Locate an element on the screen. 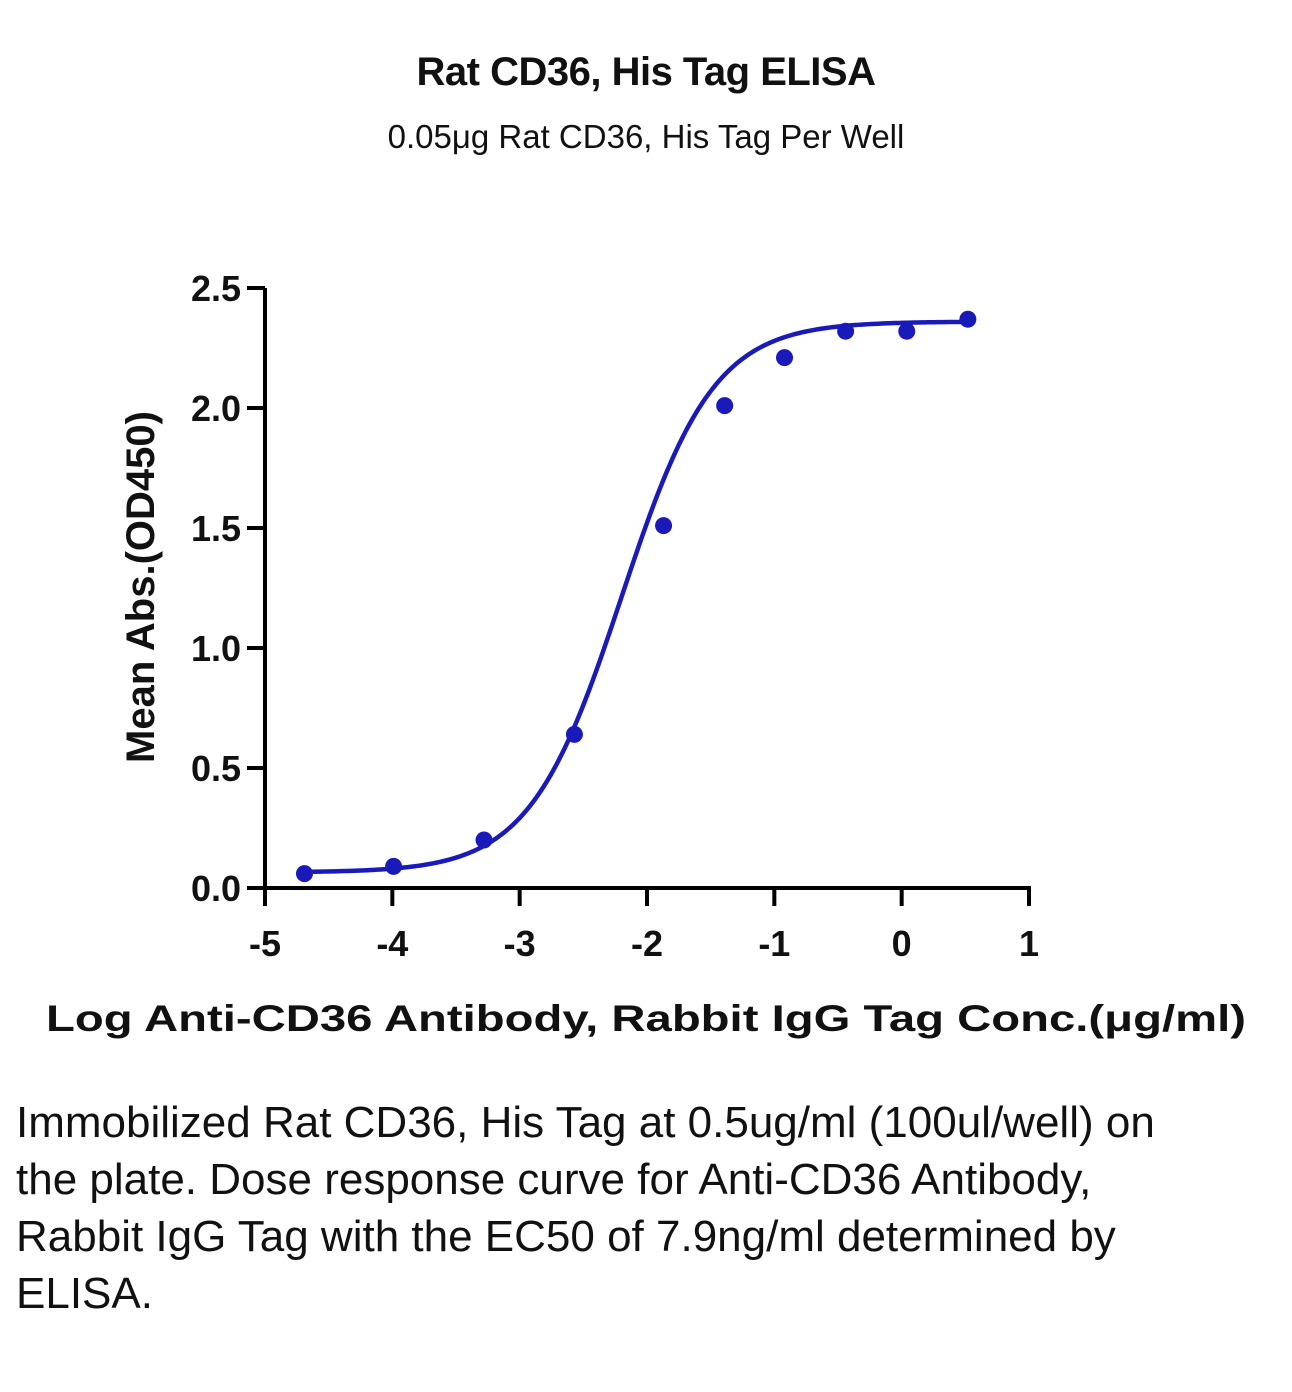 The image size is (1292, 1392). x-tick-label: 0 is located at coordinates (902, 943).